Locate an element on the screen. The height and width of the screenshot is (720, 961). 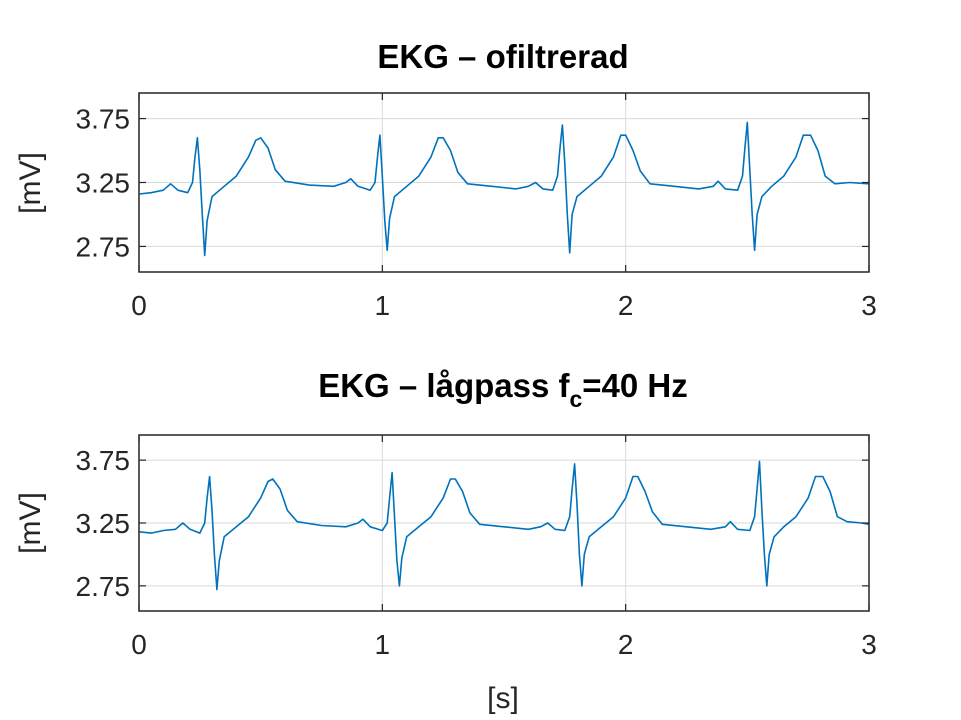
panel-1-title: EKG – ofiltrerad is located at coordinates (502, 56).